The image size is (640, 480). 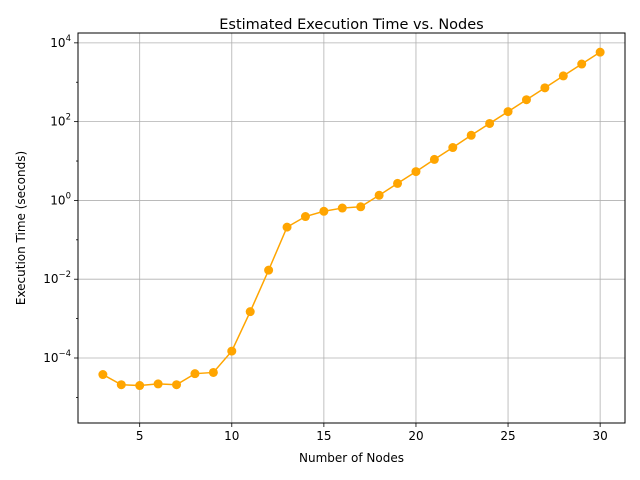 I want to click on y-tick-label: 10⁻⁴, so click(x=57, y=357).